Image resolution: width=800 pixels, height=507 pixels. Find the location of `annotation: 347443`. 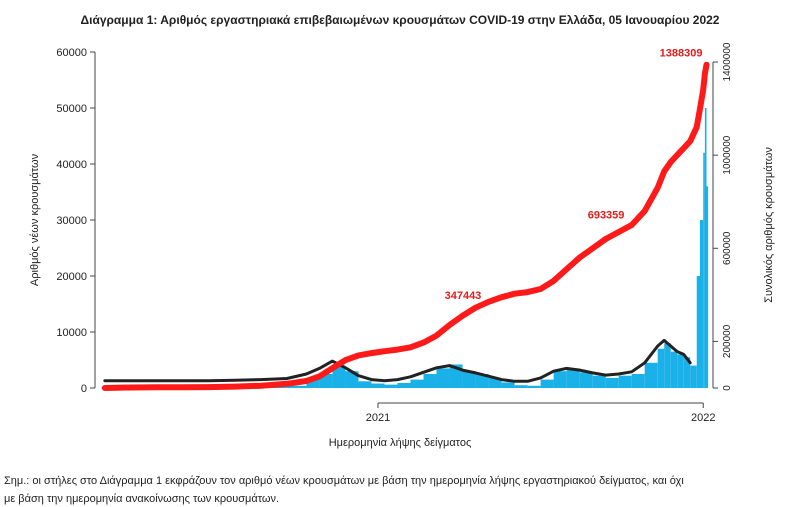

annotation: 347443 is located at coordinates (463, 296).